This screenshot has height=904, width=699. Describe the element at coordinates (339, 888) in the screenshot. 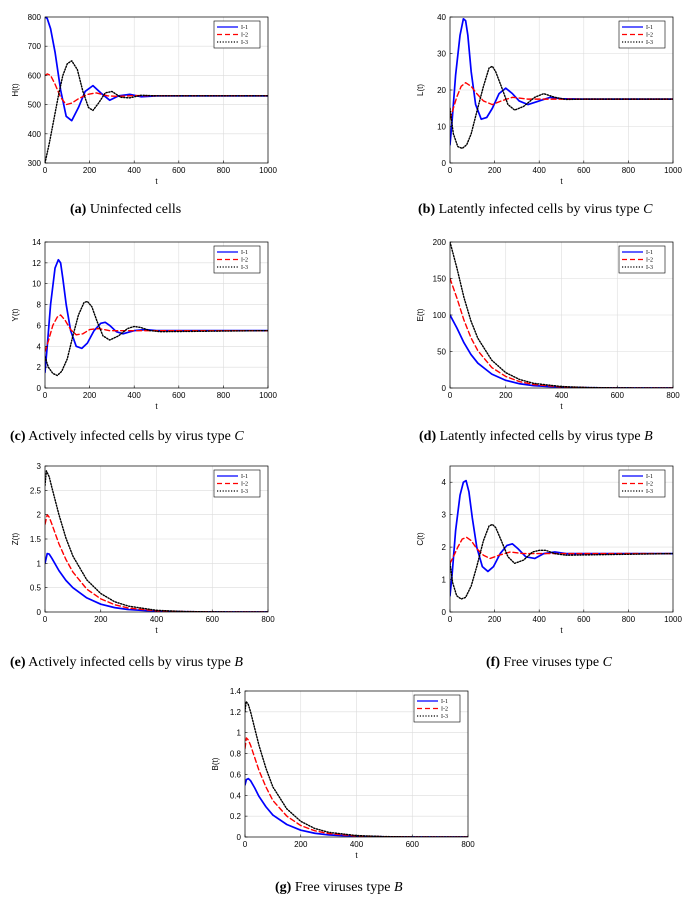

I see `caption-g: (g) Free viruses type B` at that location.